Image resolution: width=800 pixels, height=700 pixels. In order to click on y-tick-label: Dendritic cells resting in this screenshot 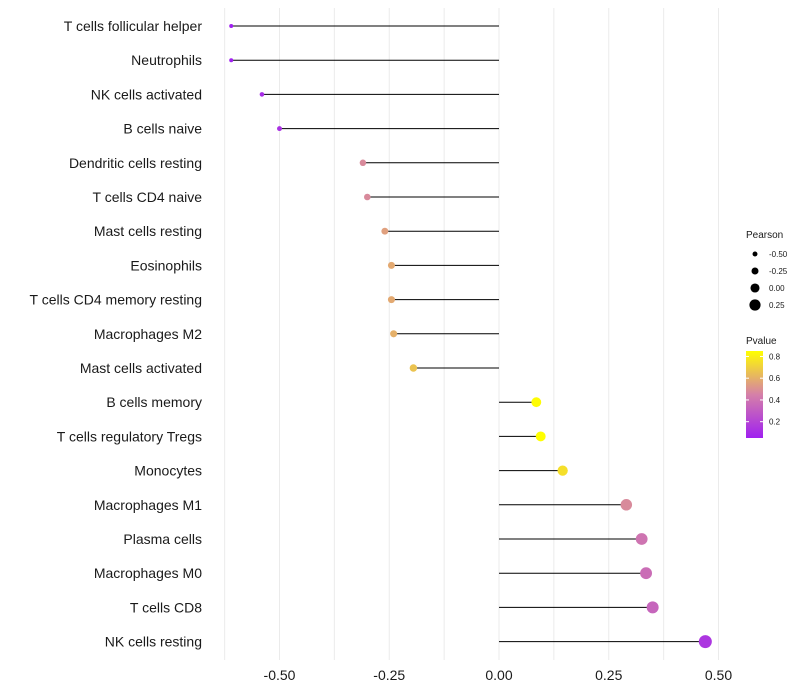, I will do `click(135, 163)`.